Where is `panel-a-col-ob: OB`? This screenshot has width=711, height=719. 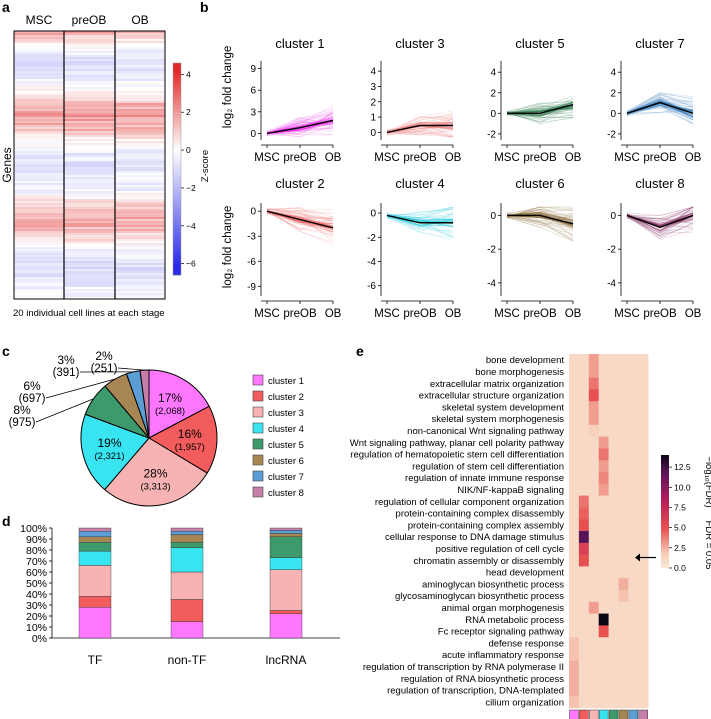 panel-a-col-ob: OB is located at coordinates (139, 20).